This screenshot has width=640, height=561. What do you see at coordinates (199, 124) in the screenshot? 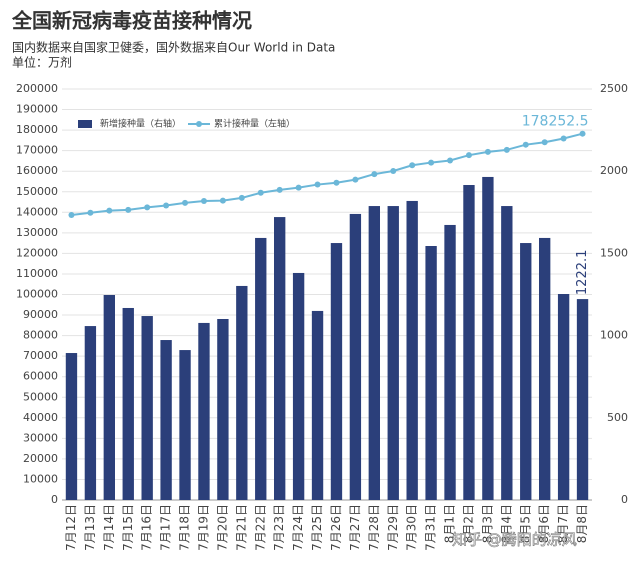
I see `legend-swatch` at bounding box center [199, 124].